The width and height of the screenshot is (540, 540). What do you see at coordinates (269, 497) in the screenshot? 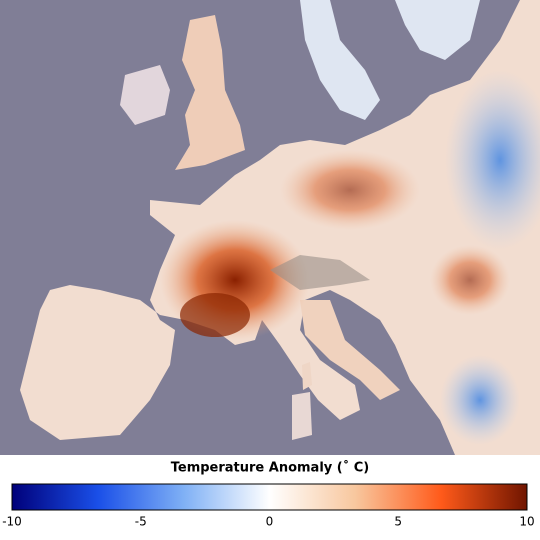
I see `colorbar` at bounding box center [269, 497].